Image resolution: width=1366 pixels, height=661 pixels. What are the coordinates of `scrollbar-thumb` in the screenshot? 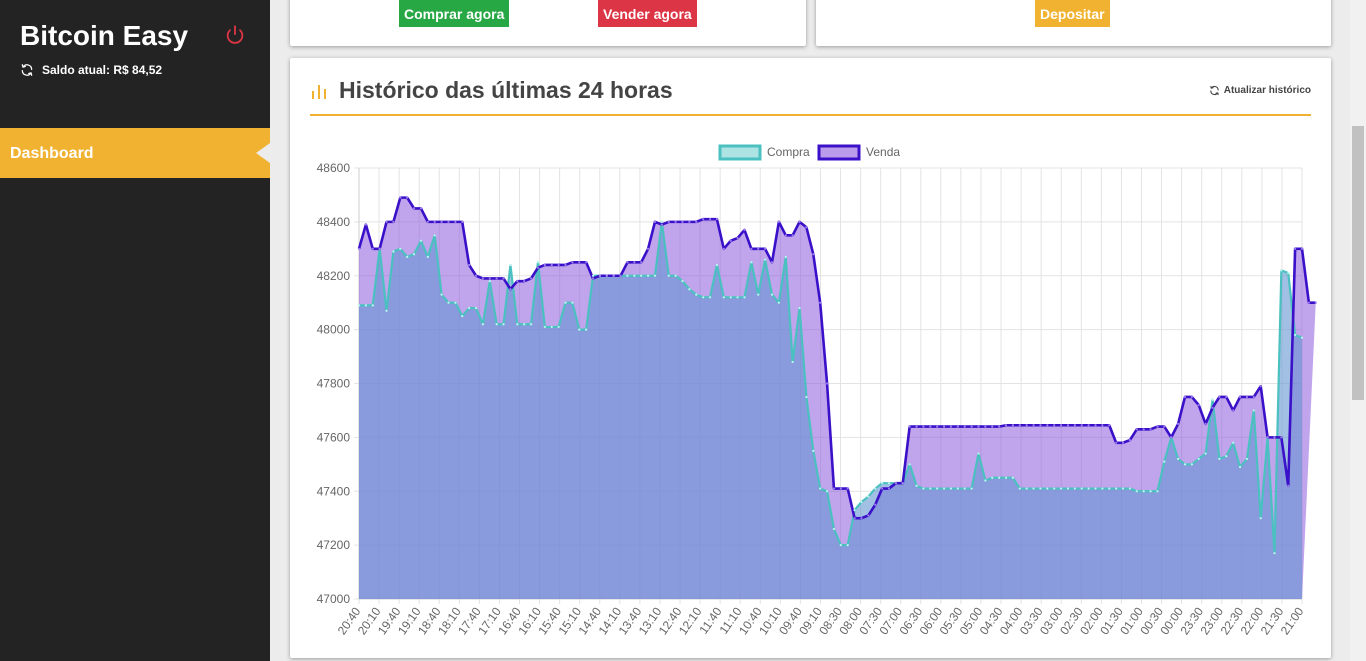 It's located at (1358, 263).